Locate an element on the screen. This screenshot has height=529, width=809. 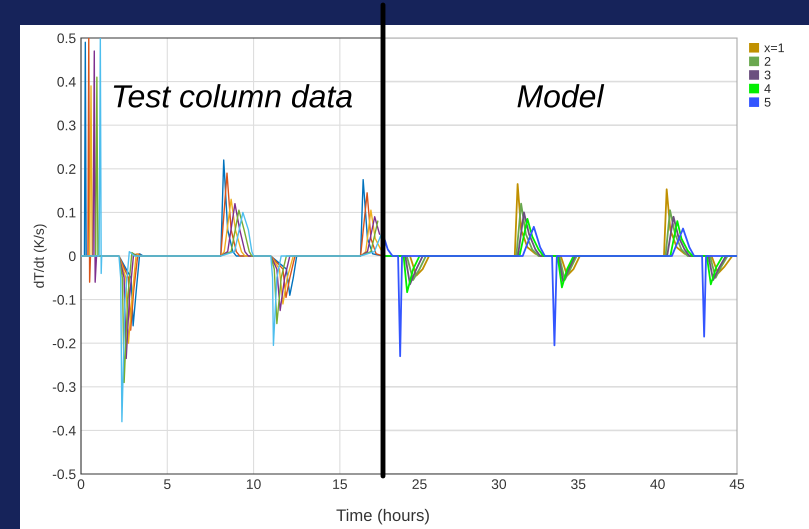
x-tick-label: 30 is located at coordinates (499, 484).